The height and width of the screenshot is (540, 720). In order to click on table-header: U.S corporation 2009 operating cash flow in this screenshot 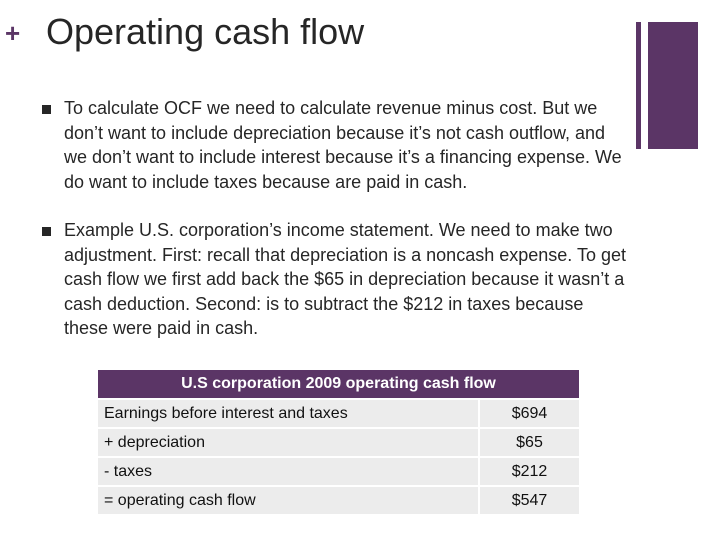, I will do `click(338, 385)`.